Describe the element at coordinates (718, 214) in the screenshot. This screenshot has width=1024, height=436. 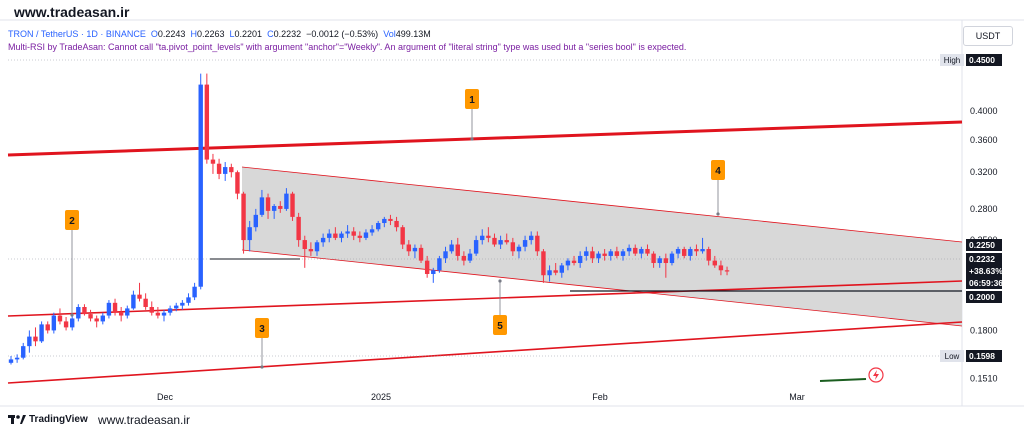
I see `annotation-anchor` at that location.